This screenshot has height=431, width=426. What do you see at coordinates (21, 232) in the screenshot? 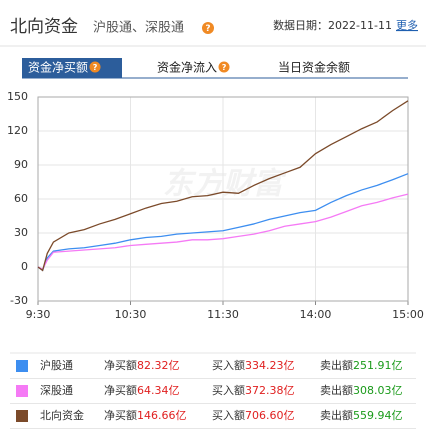
I see `y-tick-label: 30` at bounding box center [21, 232].